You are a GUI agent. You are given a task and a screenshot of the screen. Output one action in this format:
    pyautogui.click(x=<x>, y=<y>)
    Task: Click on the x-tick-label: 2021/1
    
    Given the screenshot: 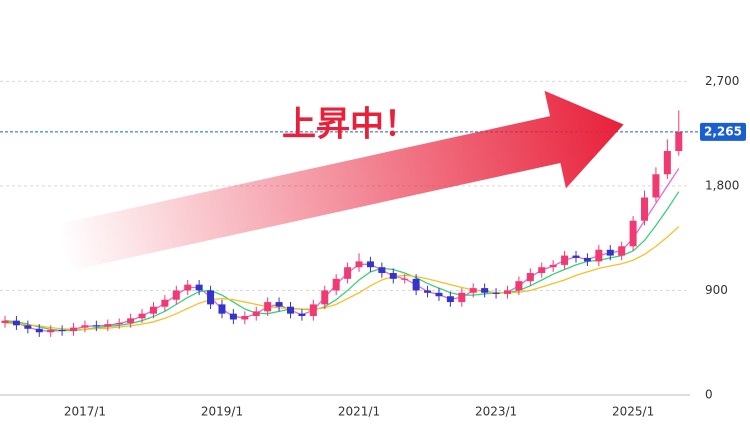 What is the action you would take?
    pyautogui.click(x=359, y=412)
    